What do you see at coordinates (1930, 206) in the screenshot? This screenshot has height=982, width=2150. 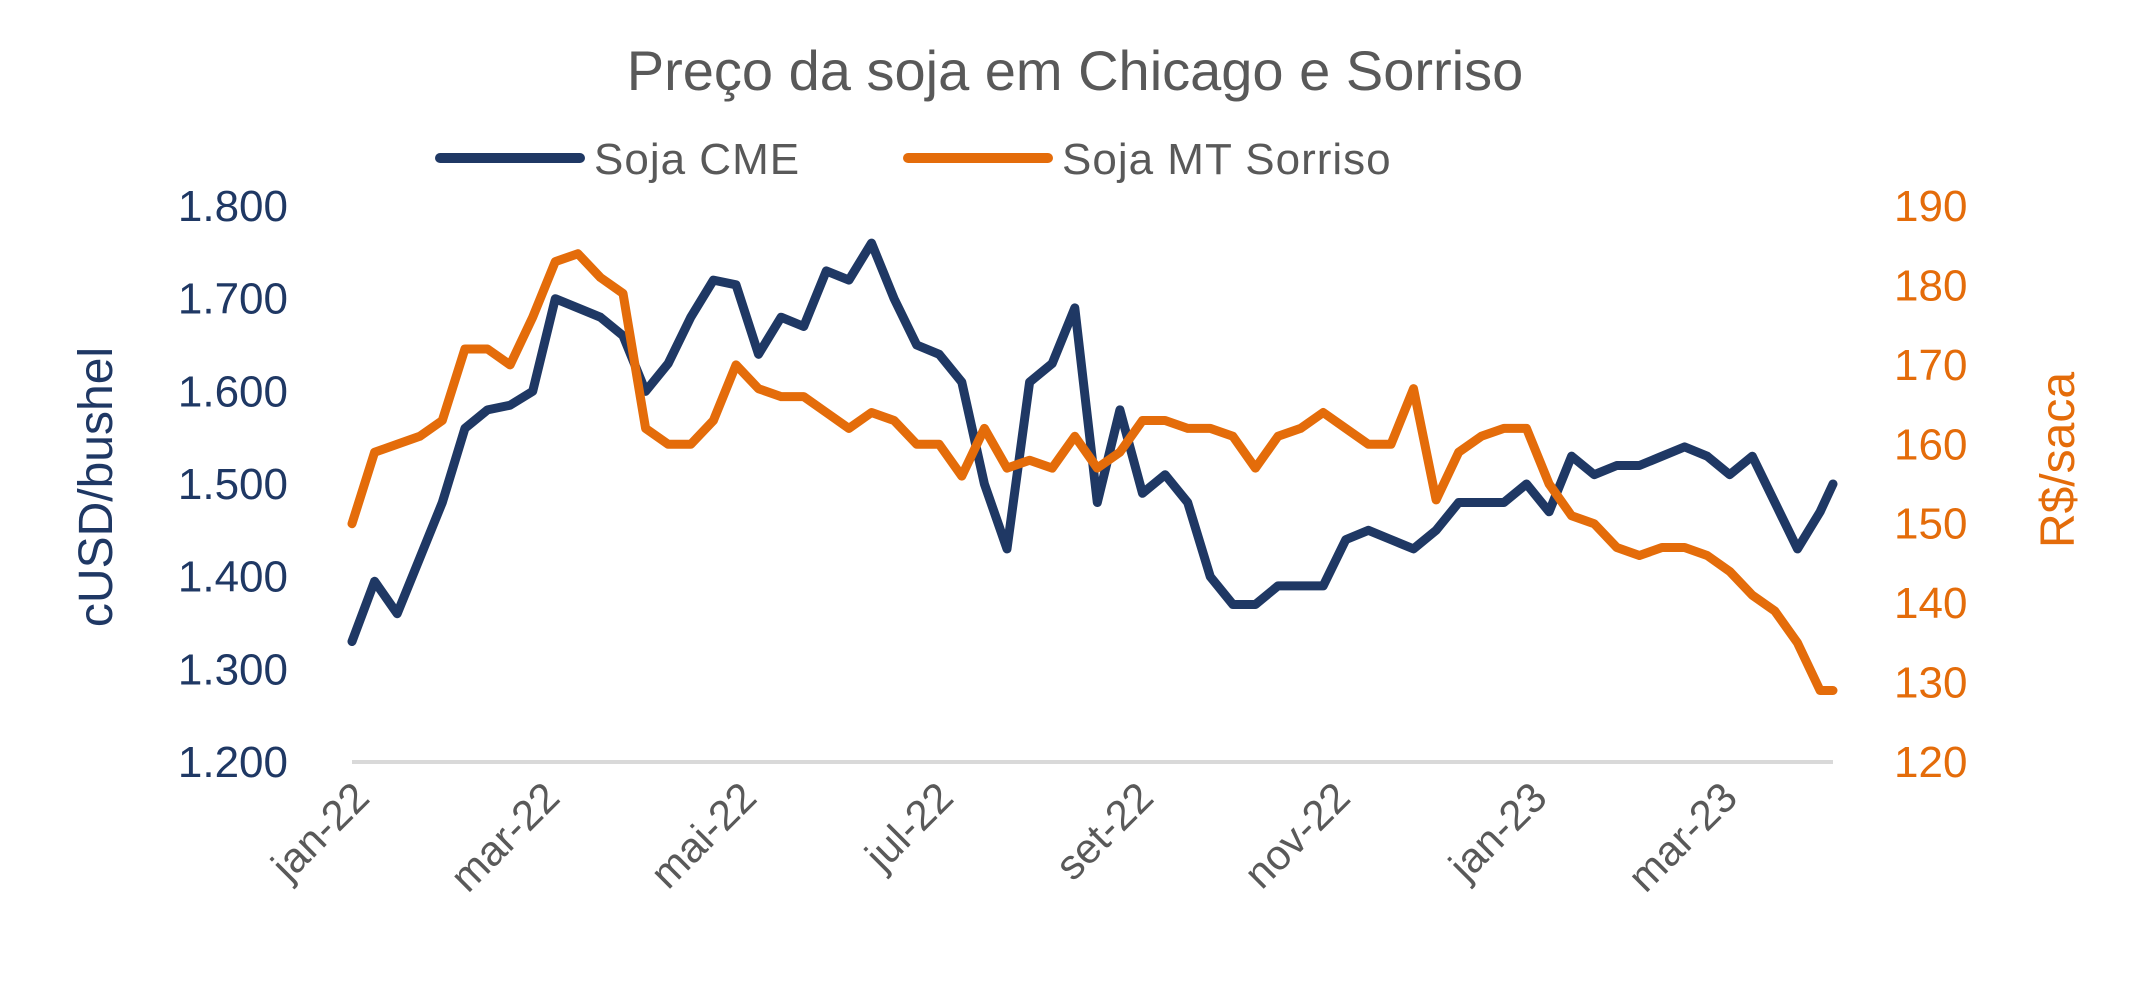 I see `y-right-tick-label: 190` at bounding box center [1930, 206].